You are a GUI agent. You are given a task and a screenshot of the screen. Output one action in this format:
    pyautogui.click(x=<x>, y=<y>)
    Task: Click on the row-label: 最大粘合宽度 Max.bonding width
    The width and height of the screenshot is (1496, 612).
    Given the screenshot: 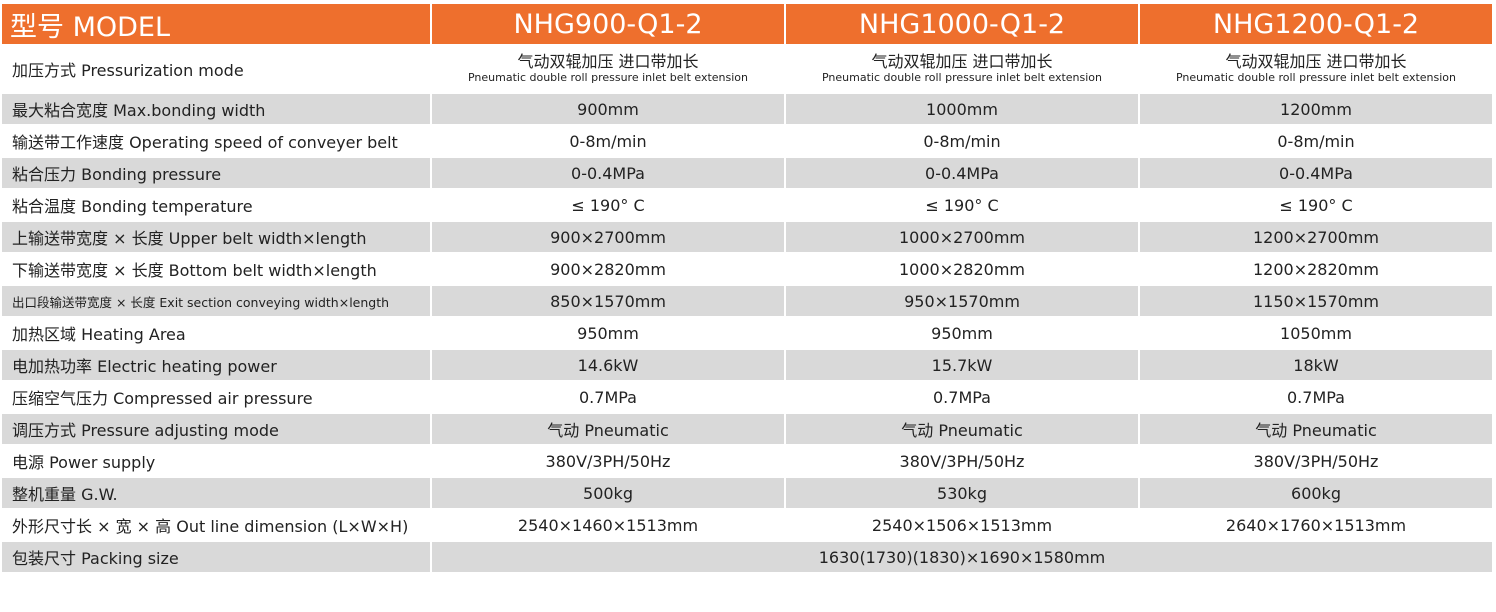 What is the action you would take?
    pyautogui.click(x=216, y=109)
    